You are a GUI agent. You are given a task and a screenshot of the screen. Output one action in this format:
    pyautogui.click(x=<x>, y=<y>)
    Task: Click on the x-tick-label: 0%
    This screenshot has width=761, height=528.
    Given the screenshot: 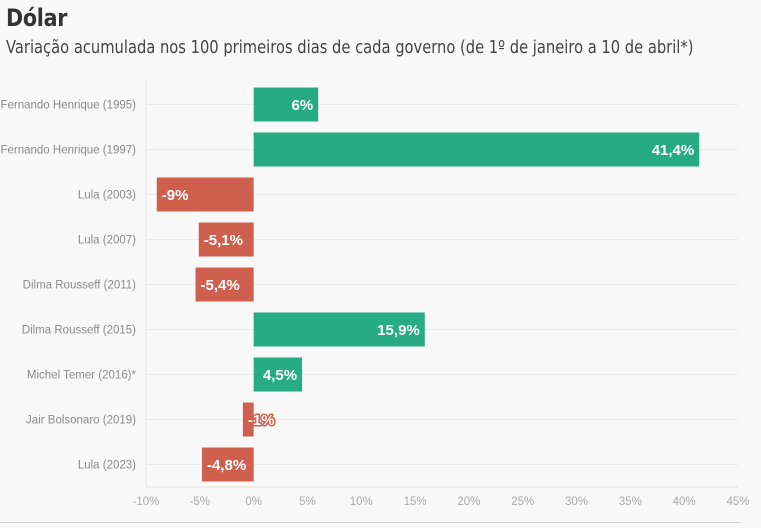 What is the action you would take?
    pyautogui.click(x=253, y=502)
    